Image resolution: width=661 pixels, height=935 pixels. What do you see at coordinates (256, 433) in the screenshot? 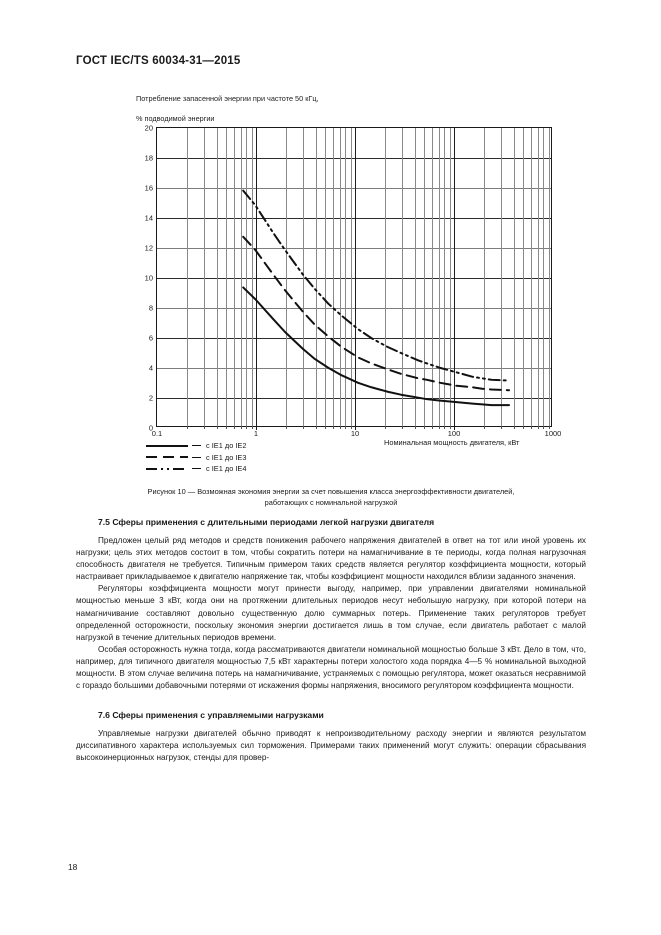
I see `x-tick-label: 1` at bounding box center [256, 433].